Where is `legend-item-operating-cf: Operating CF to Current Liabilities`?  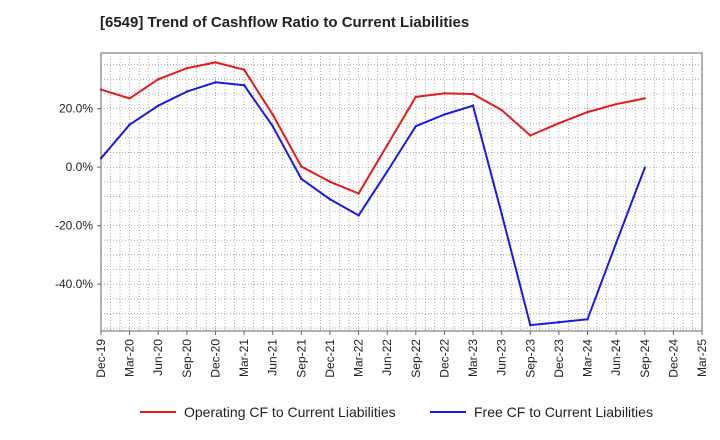 legend-item-operating-cf: Operating CF to Current Liabilities is located at coordinates (268, 412).